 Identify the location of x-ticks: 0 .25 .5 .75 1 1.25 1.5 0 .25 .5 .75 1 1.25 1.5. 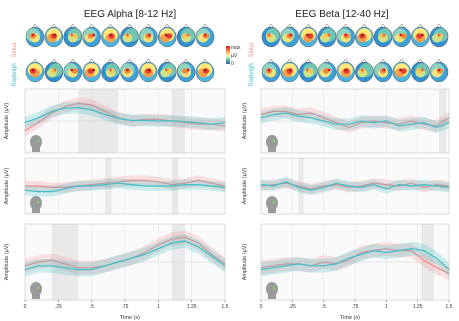
(238, 305).